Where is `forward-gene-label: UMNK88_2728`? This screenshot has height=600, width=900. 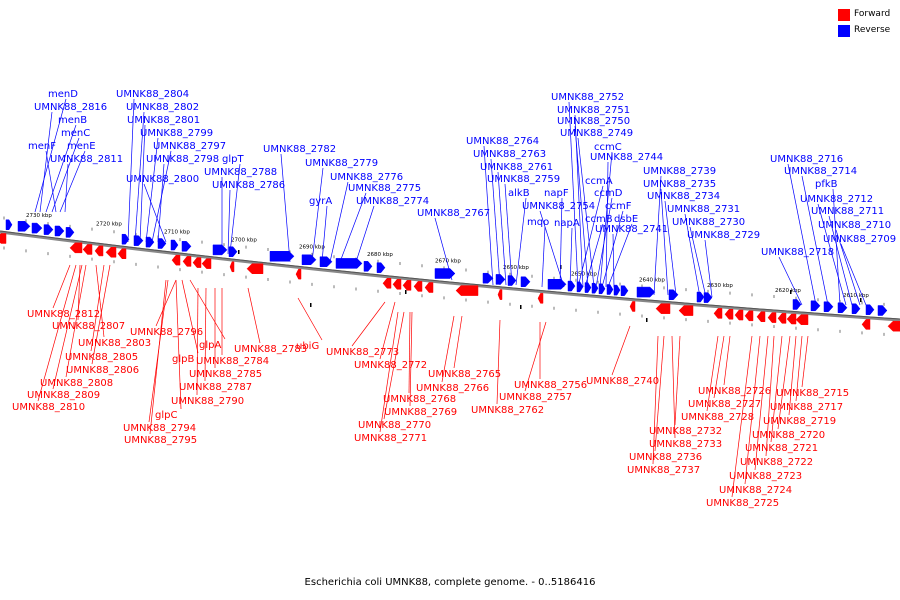
forward-gene-label: UMNK88_2728 is located at coordinates (717, 417).